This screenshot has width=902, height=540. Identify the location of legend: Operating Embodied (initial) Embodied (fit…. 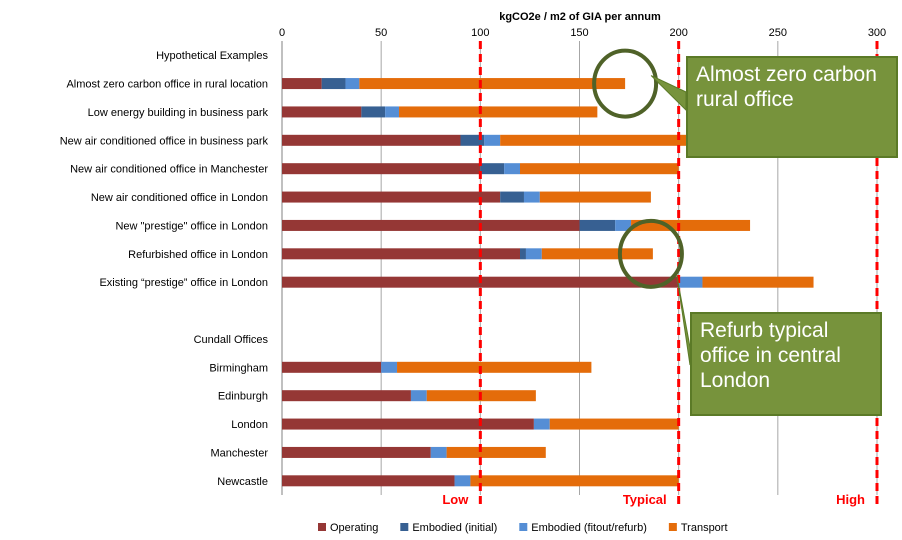
(523, 528).